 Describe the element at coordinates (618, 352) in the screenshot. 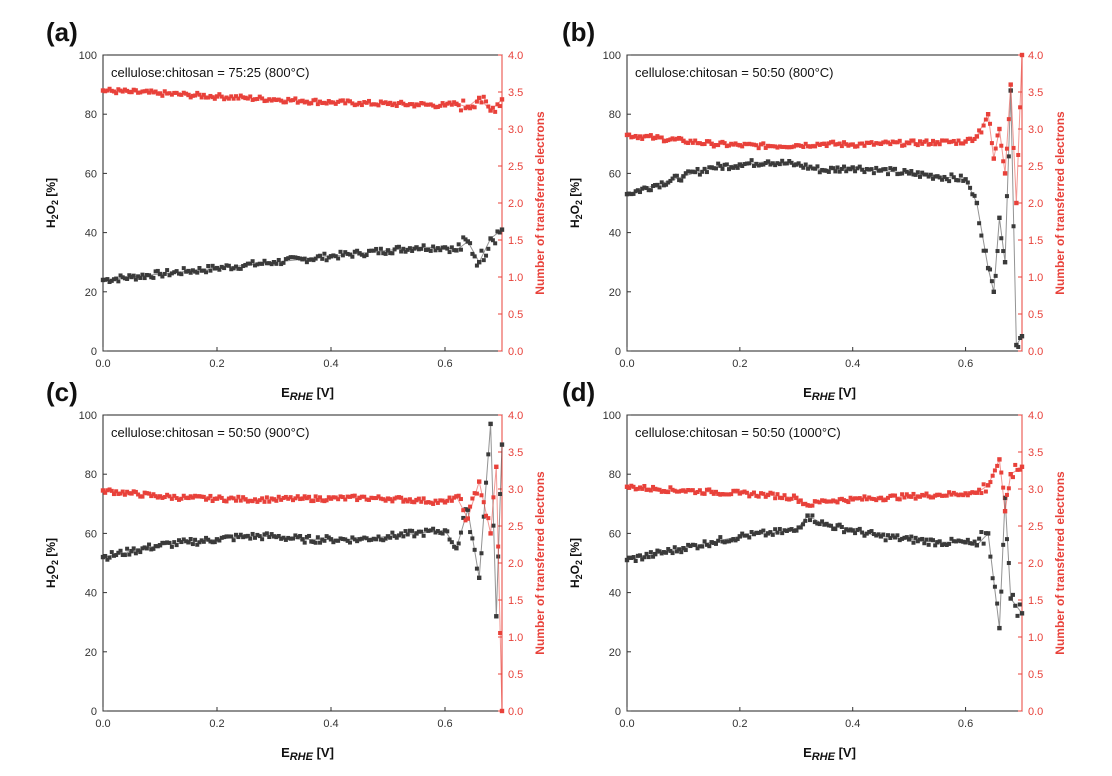

I see `left-tick-label: 0` at that location.